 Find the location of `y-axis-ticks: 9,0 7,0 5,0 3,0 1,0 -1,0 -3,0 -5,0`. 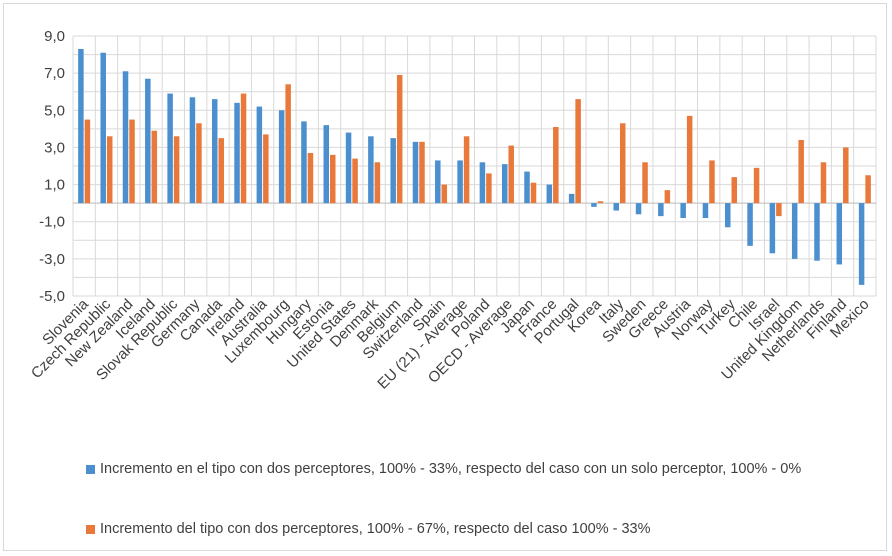

y-axis-ticks: 9,0 7,0 5,0 3,0 1,0 -1,0 -3,0 -5,0 is located at coordinates (52, 166).